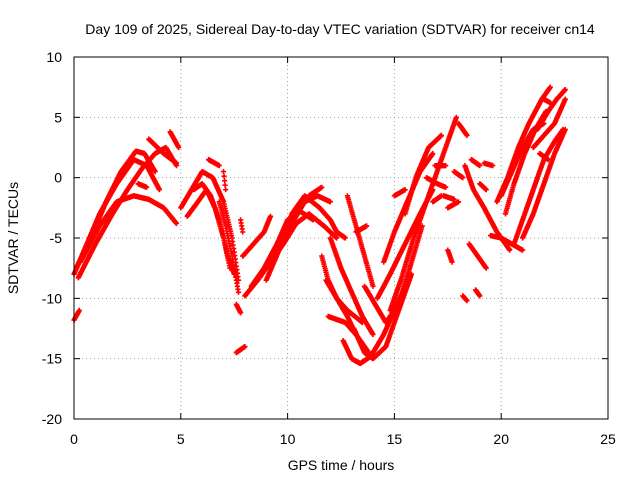 The width and height of the screenshot is (640, 480). I want to click on y-tick-label: -20, so click(52, 419).